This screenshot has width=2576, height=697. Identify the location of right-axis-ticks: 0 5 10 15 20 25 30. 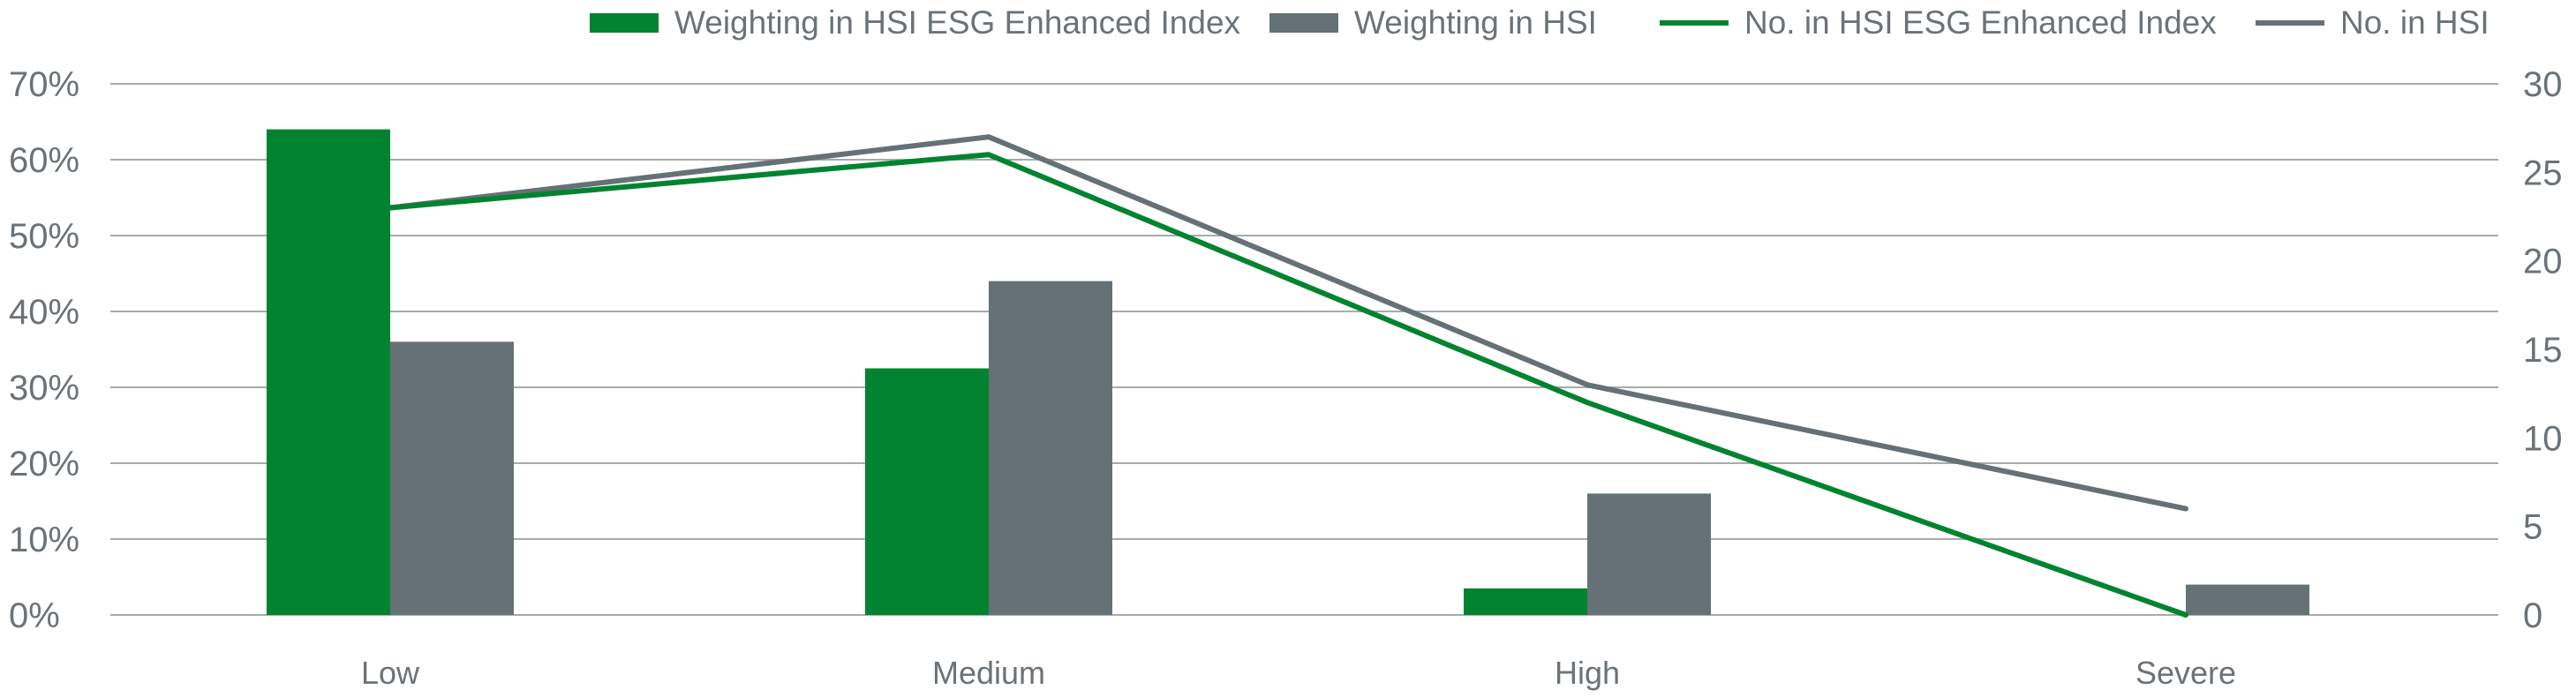
(2543, 350).